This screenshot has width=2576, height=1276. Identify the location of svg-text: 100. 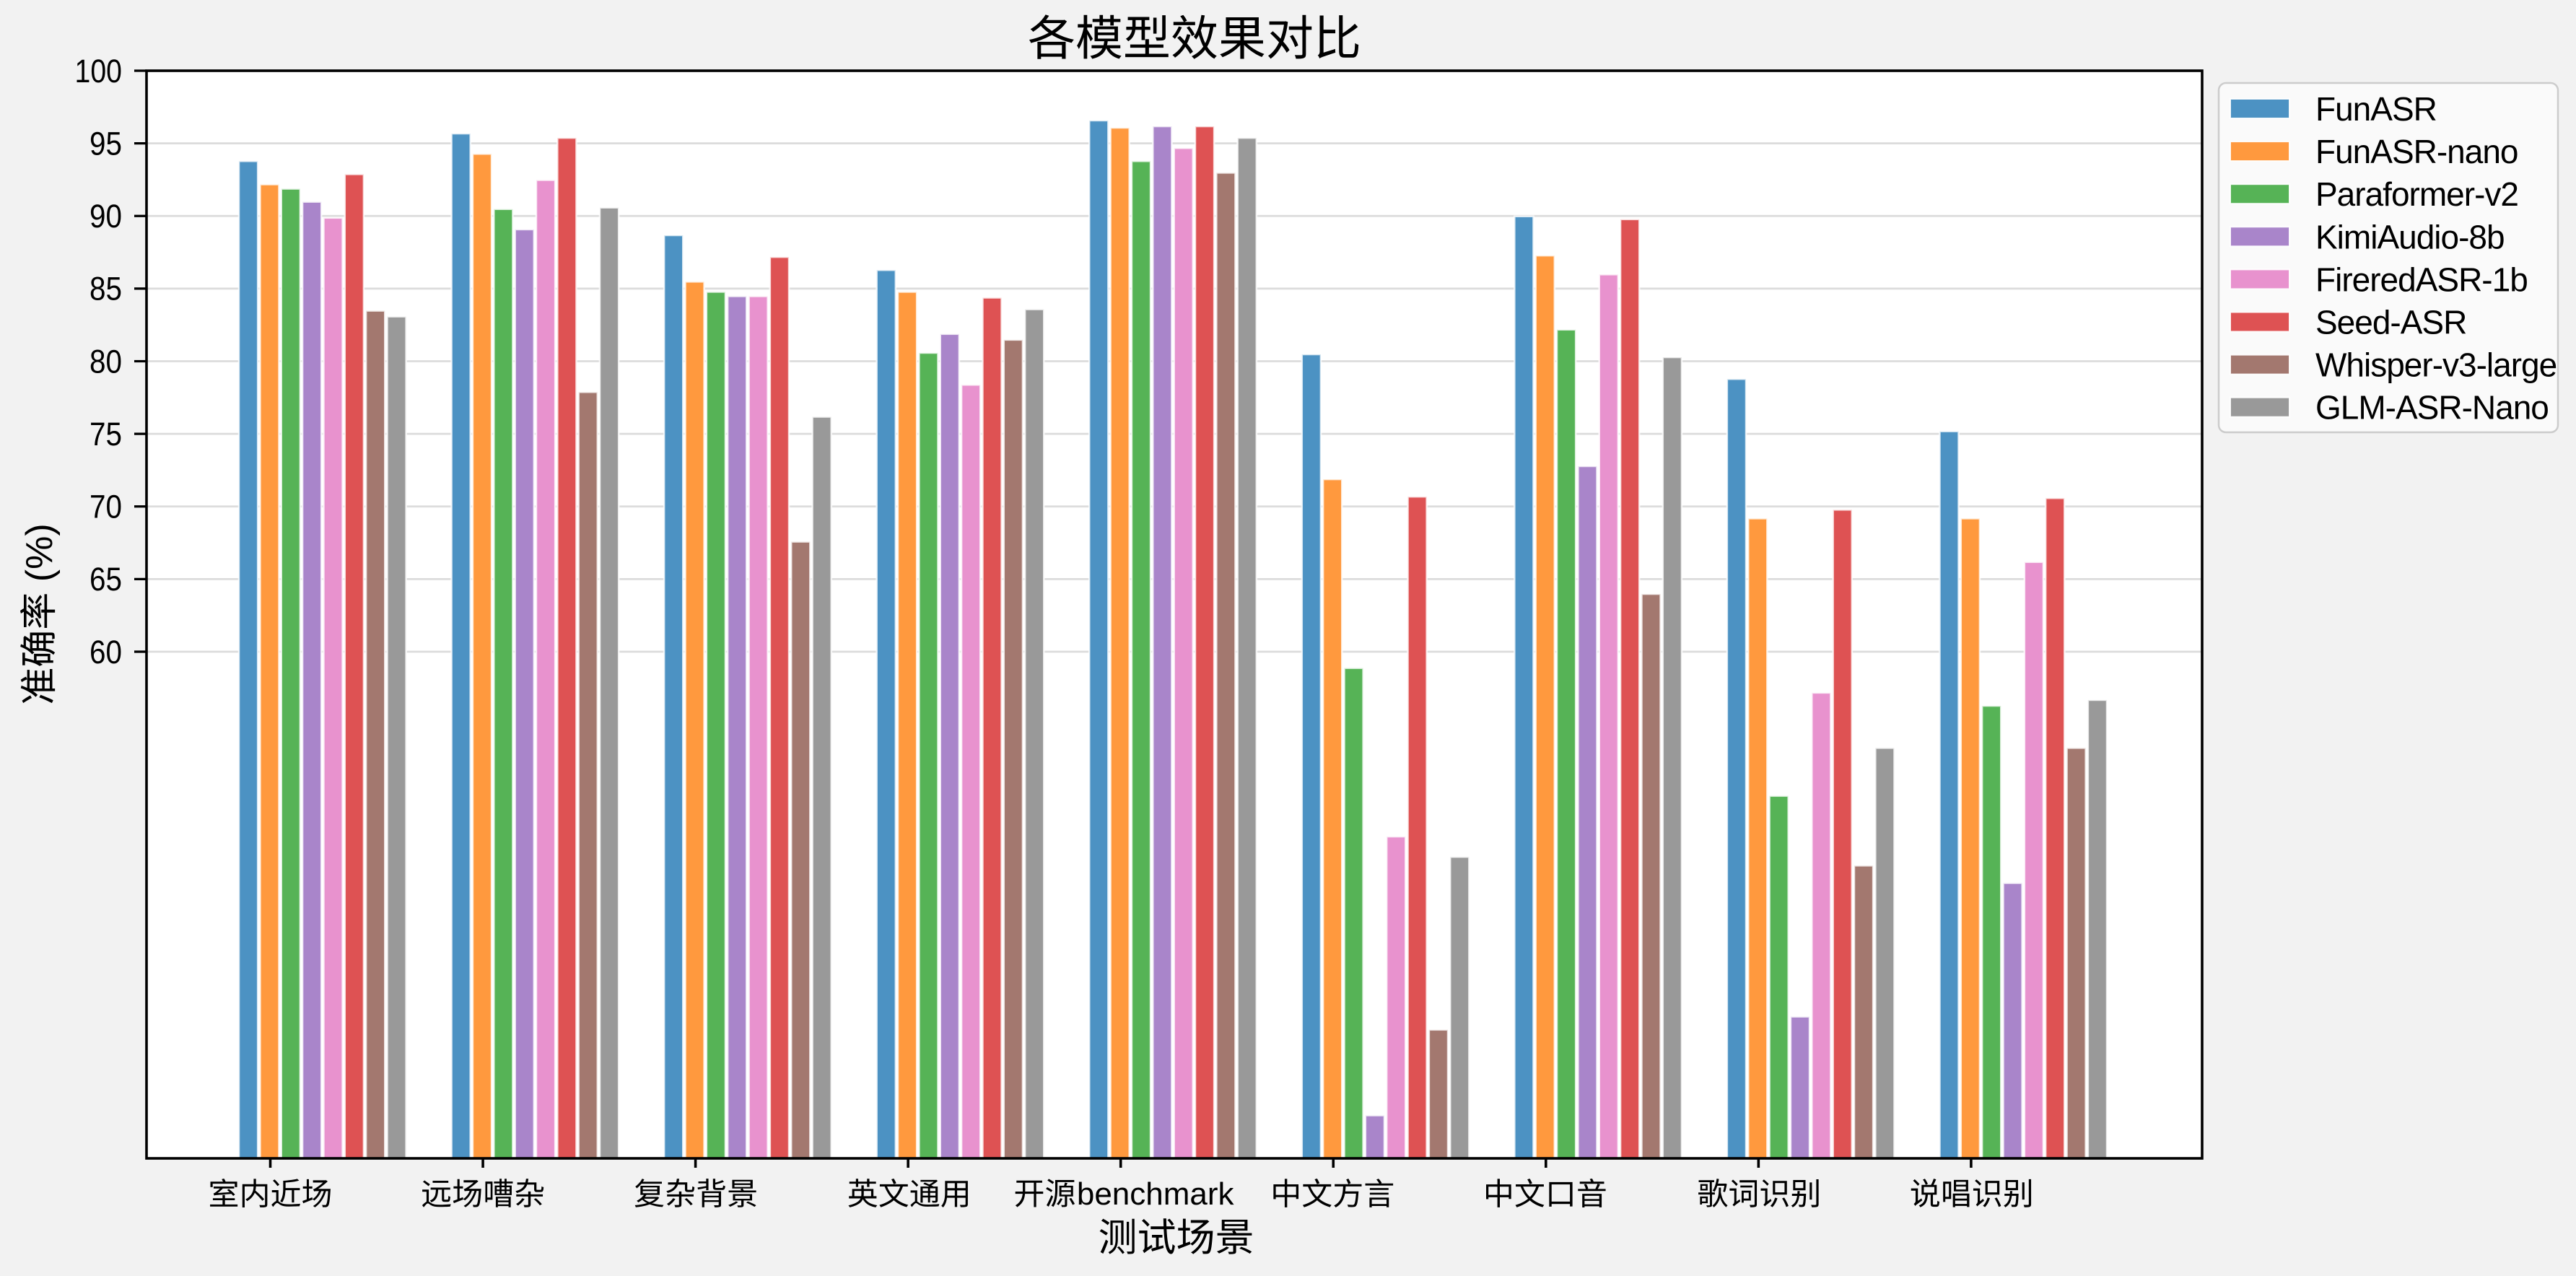
(99, 71).